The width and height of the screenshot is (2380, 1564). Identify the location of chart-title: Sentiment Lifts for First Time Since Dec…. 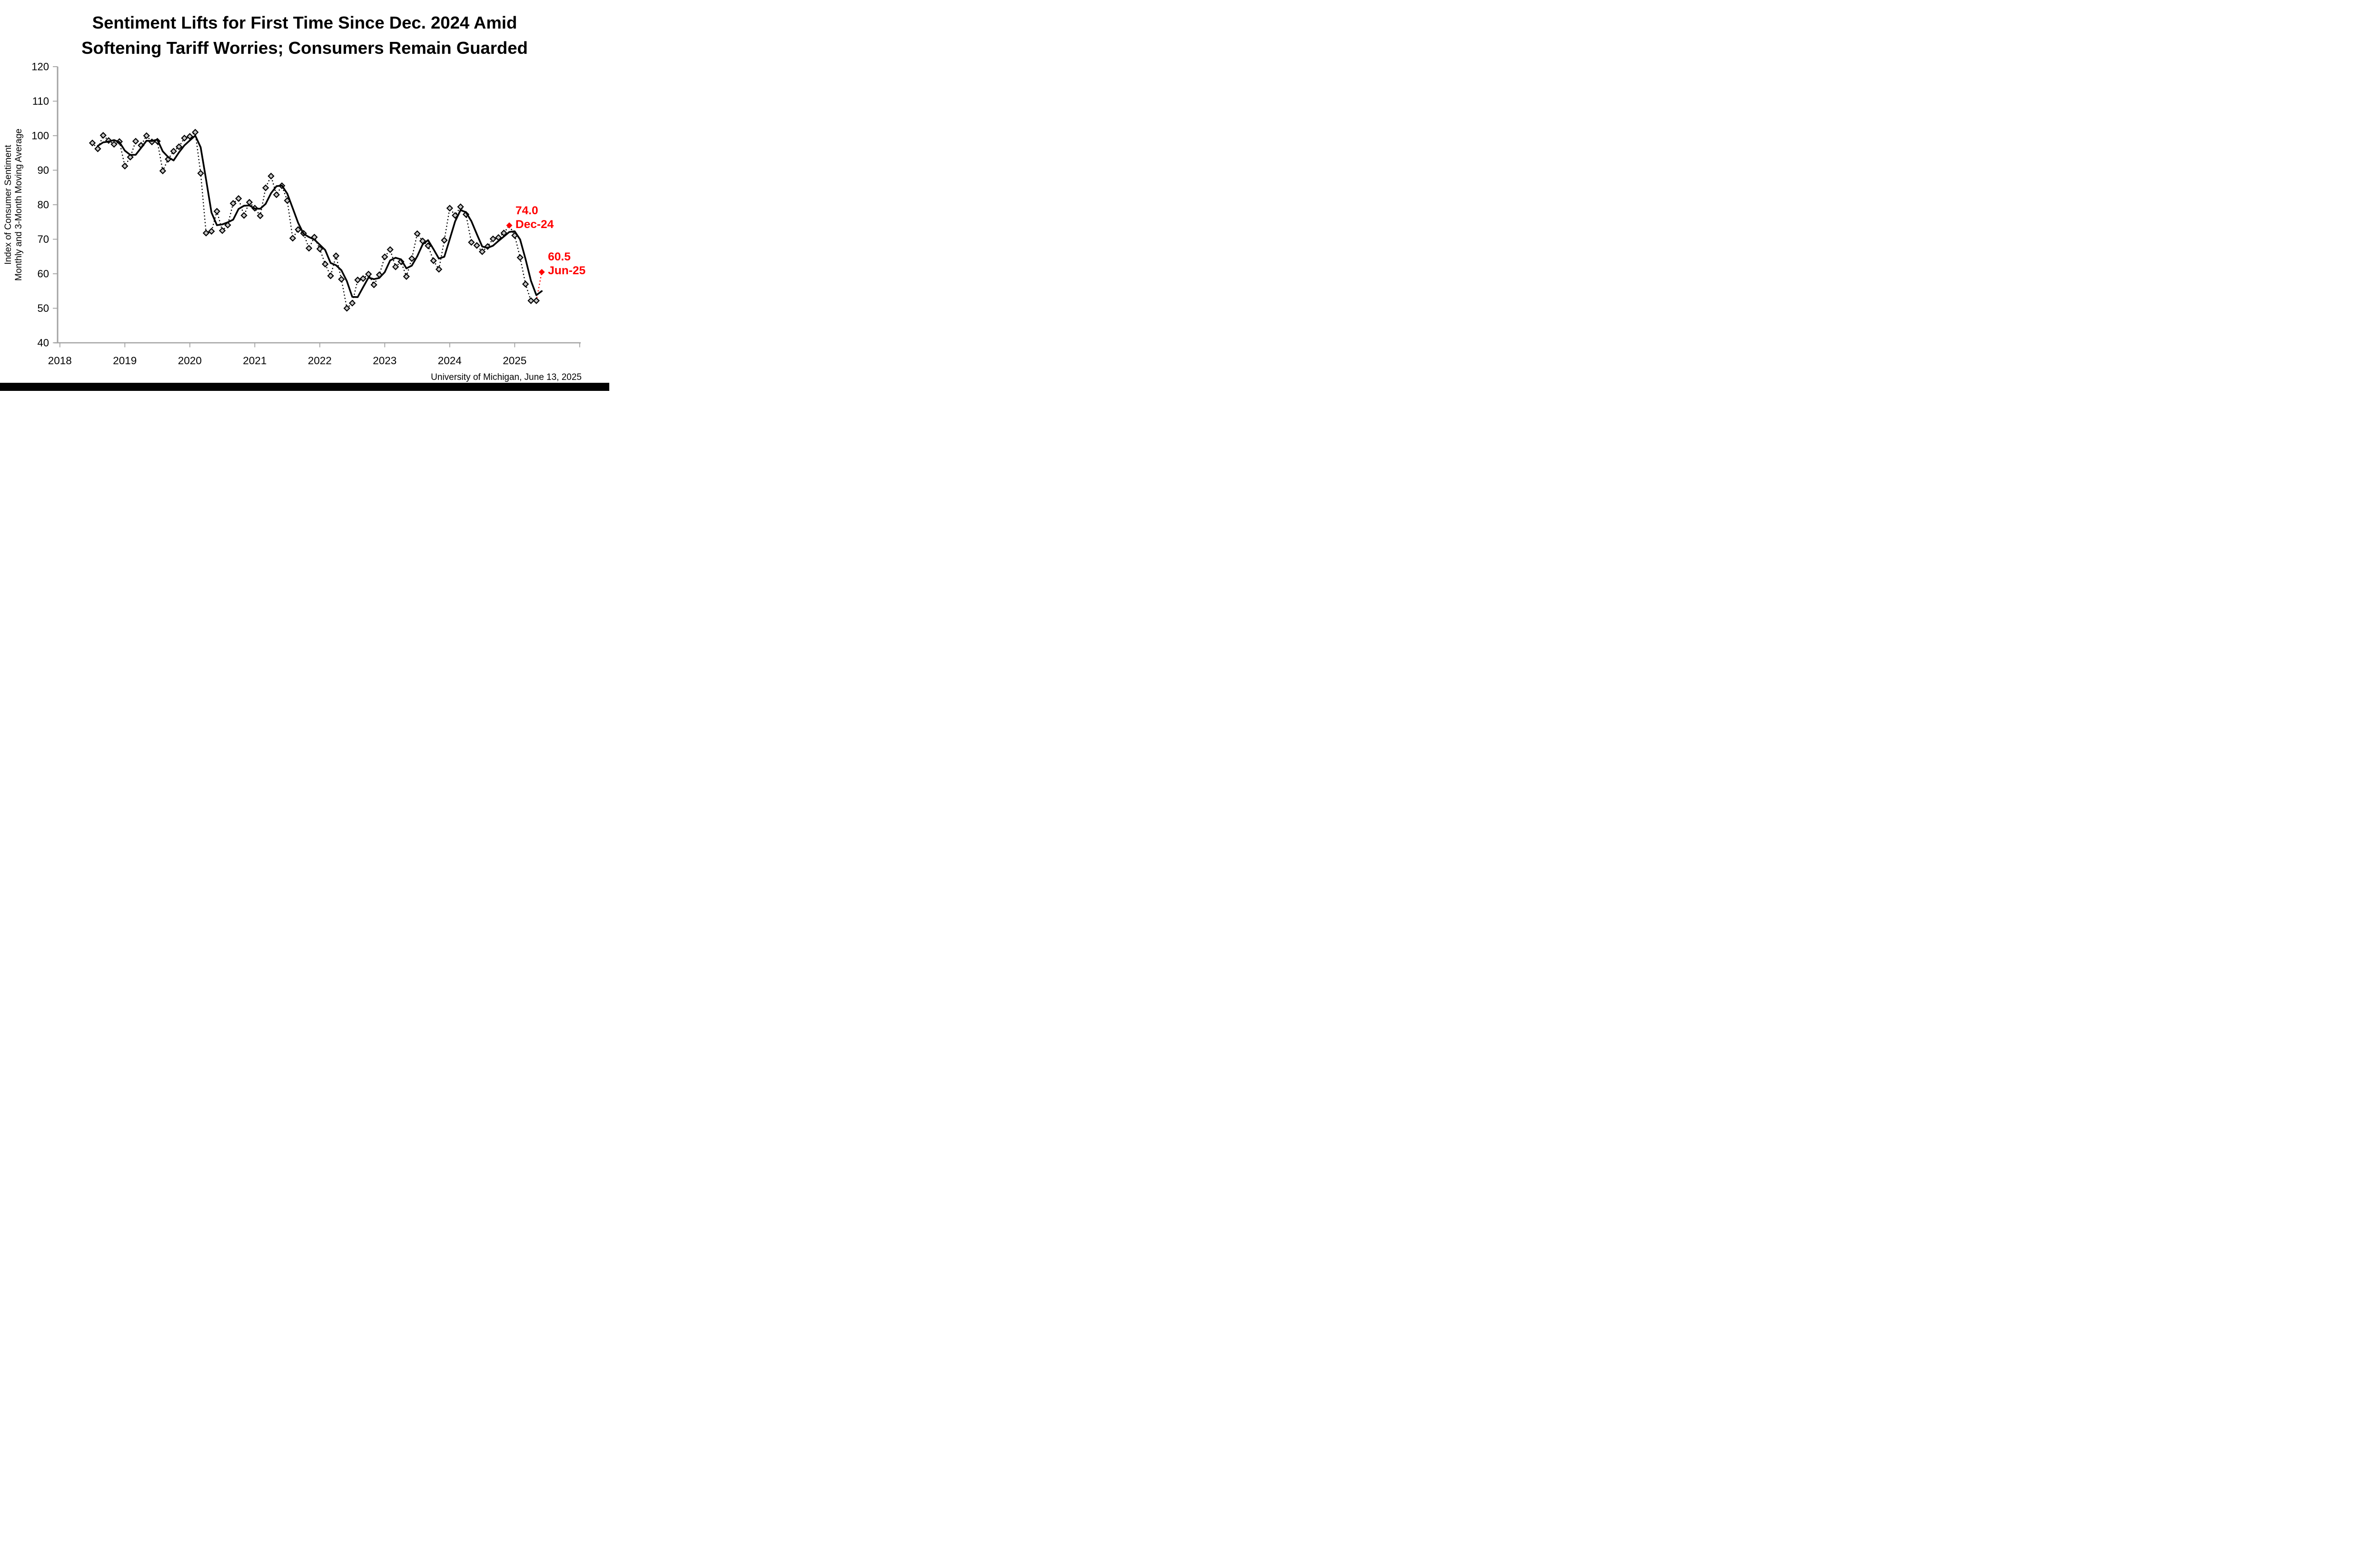
(304, 35).